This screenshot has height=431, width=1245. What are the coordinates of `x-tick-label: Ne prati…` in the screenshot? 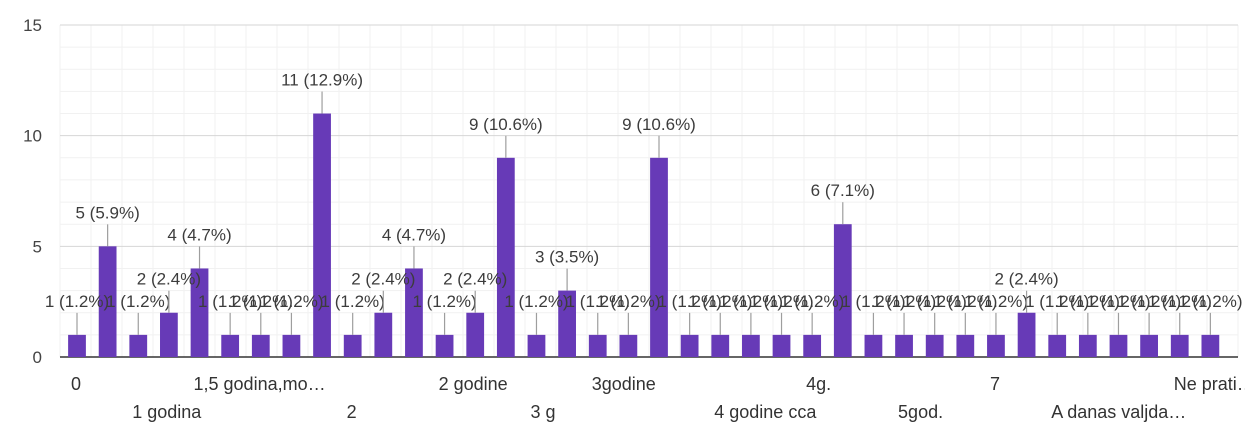 It's located at (1209, 384).